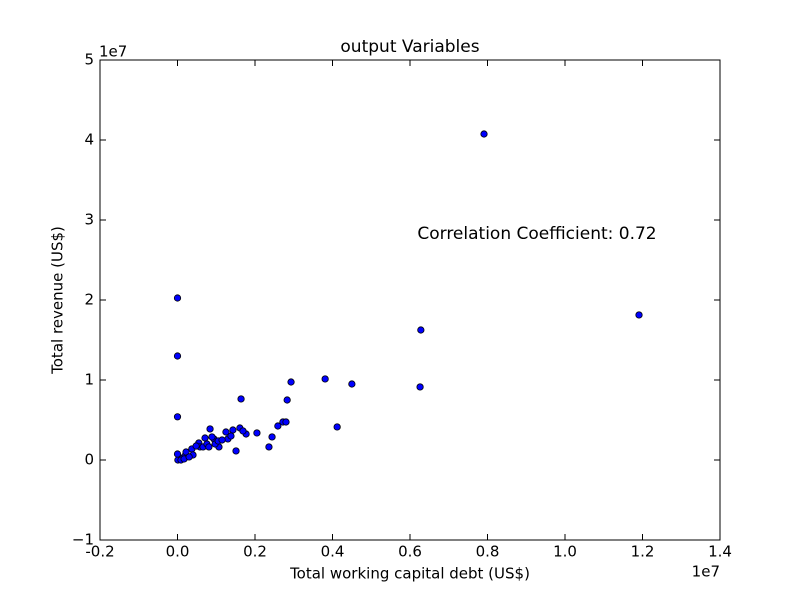  Describe the element at coordinates (409, 47) in the screenshot. I see `chart-title: output Variables` at that location.